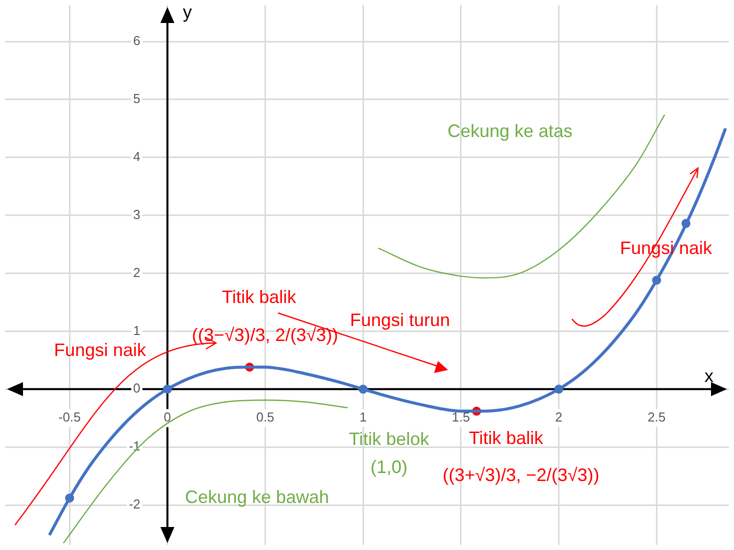 Image resolution: width=734 pixels, height=550 pixels. What do you see at coordinates (136, 214) in the screenshot?
I see `y-tick-label: 3` at bounding box center [136, 214].